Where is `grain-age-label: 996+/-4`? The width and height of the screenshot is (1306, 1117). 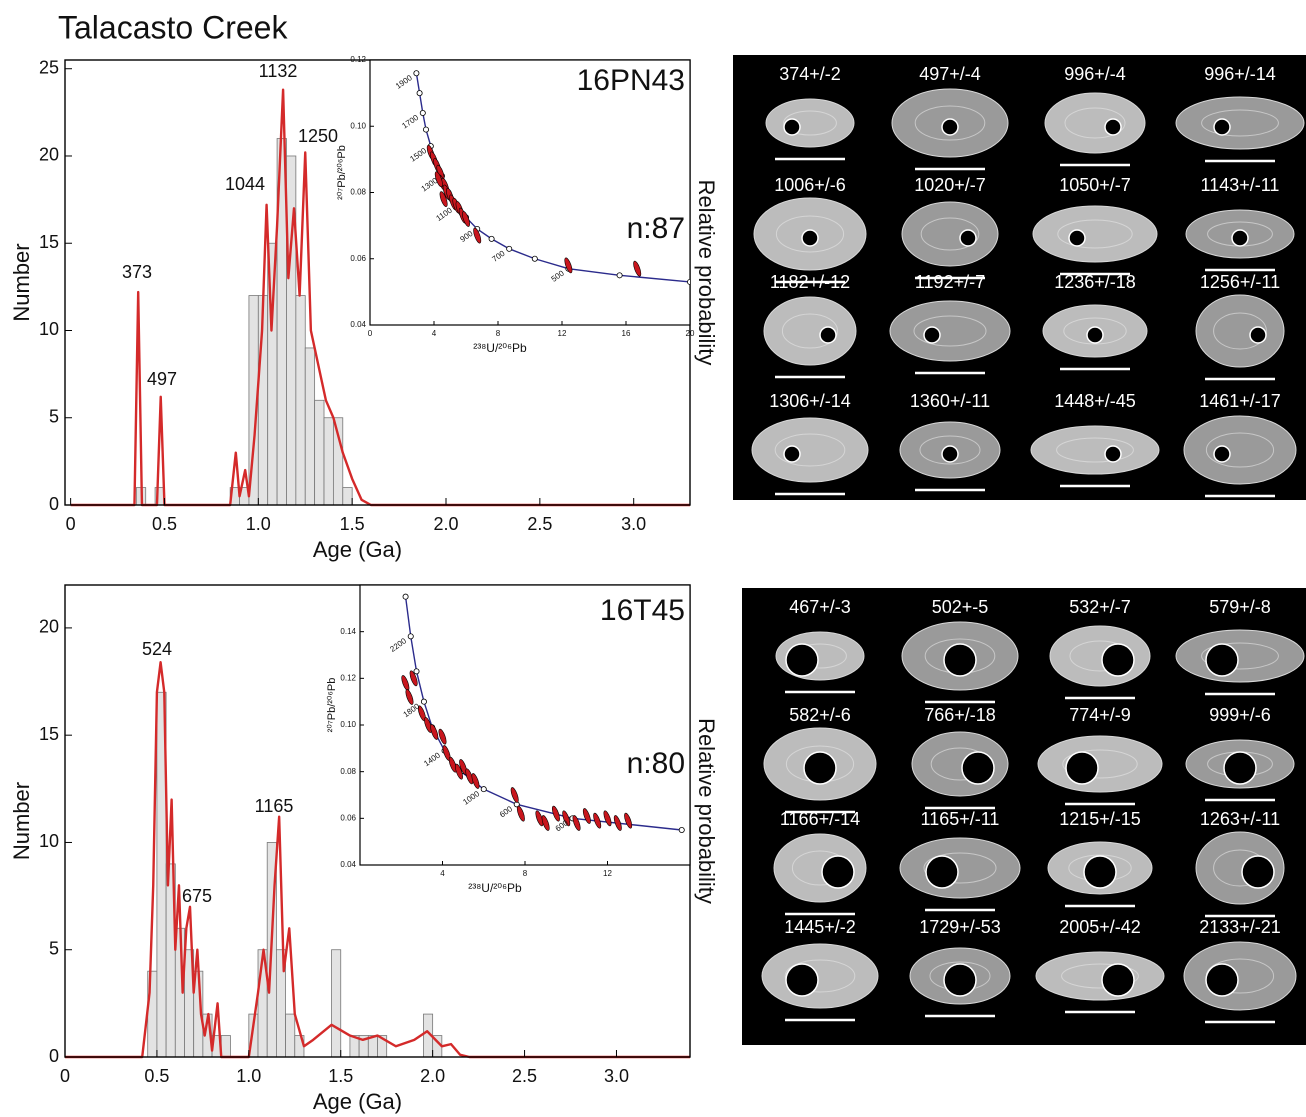 grain-age-label: 996+/-4 is located at coordinates (1095, 74).